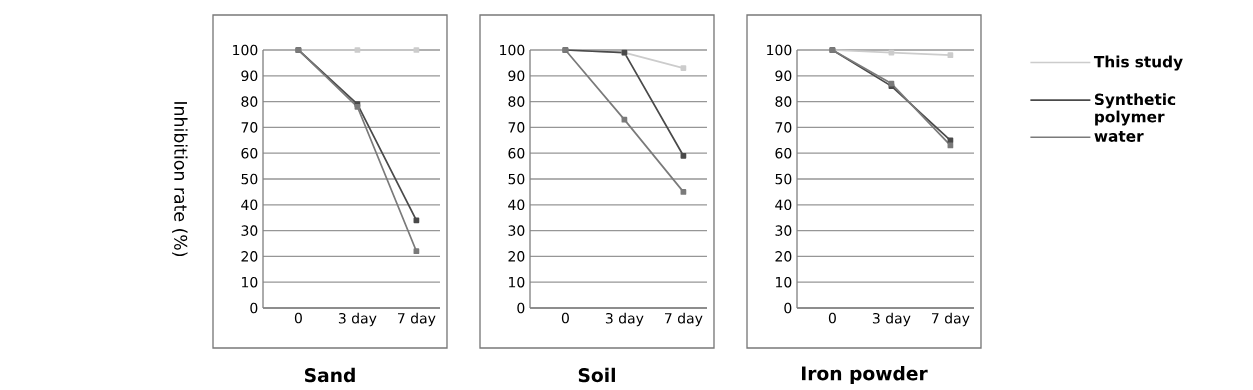 The image size is (1253, 390). What do you see at coordinates (1119, 136) in the screenshot?
I see `legend-label: water` at bounding box center [1119, 136].